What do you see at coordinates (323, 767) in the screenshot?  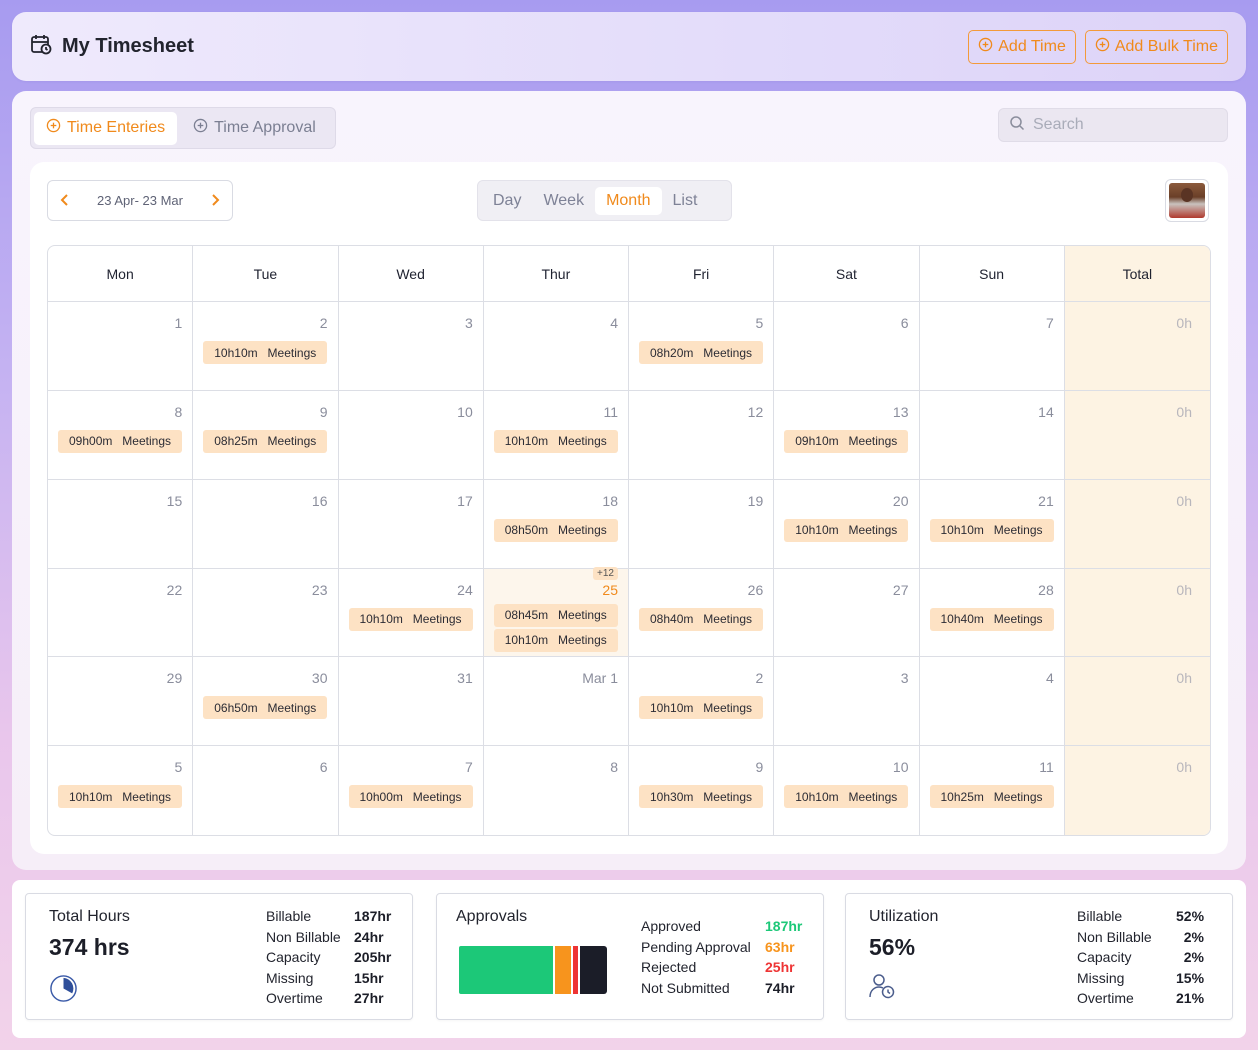 I see `day-number: 6` at bounding box center [323, 767].